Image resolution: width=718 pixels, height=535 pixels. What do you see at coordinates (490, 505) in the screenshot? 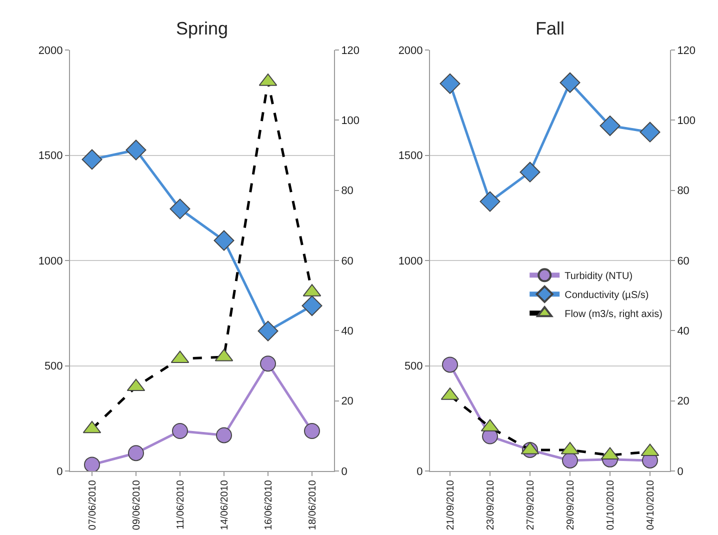
I see `x-tick-label: 23/09/2010` at bounding box center [490, 505].